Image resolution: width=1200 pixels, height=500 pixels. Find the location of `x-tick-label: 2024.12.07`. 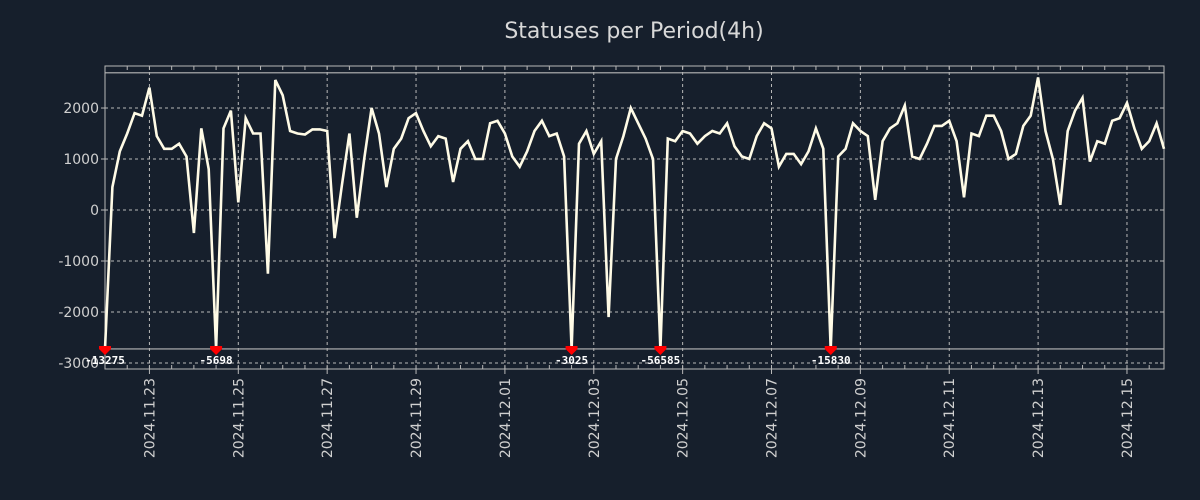

x-tick-label: 2024.12.07 is located at coordinates (773, 418).